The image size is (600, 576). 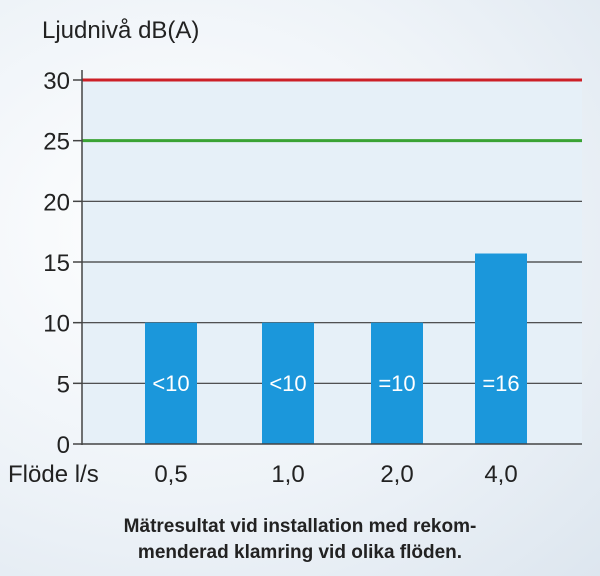 What do you see at coordinates (170, 474) in the screenshot?
I see `x-tick-label: 0,5` at bounding box center [170, 474].